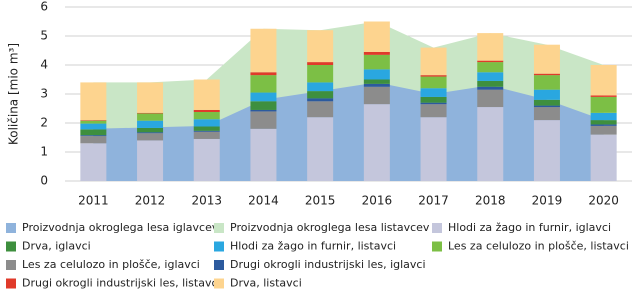 Image resolution: width=640 pixels, height=294 pixels. What do you see at coordinates (313, 246) in the screenshot?
I see `legend-label: Hlodi za žago in furnir, listavci` at bounding box center [313, 246].